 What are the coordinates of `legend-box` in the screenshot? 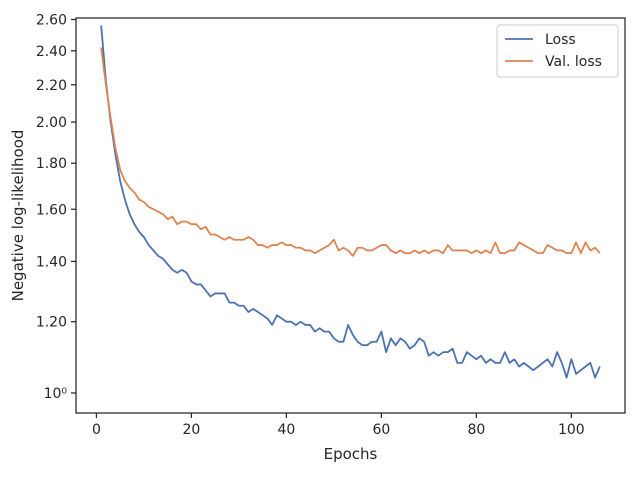 It's located at (557, 51).